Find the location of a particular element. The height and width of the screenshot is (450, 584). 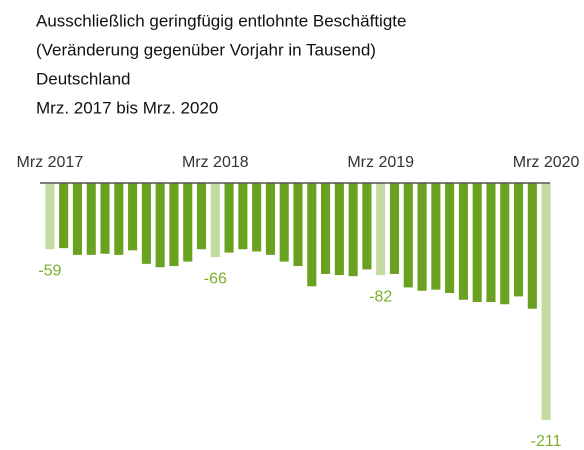

x-tick-label: Mrz 2018 is located at coordinates (215, 162).